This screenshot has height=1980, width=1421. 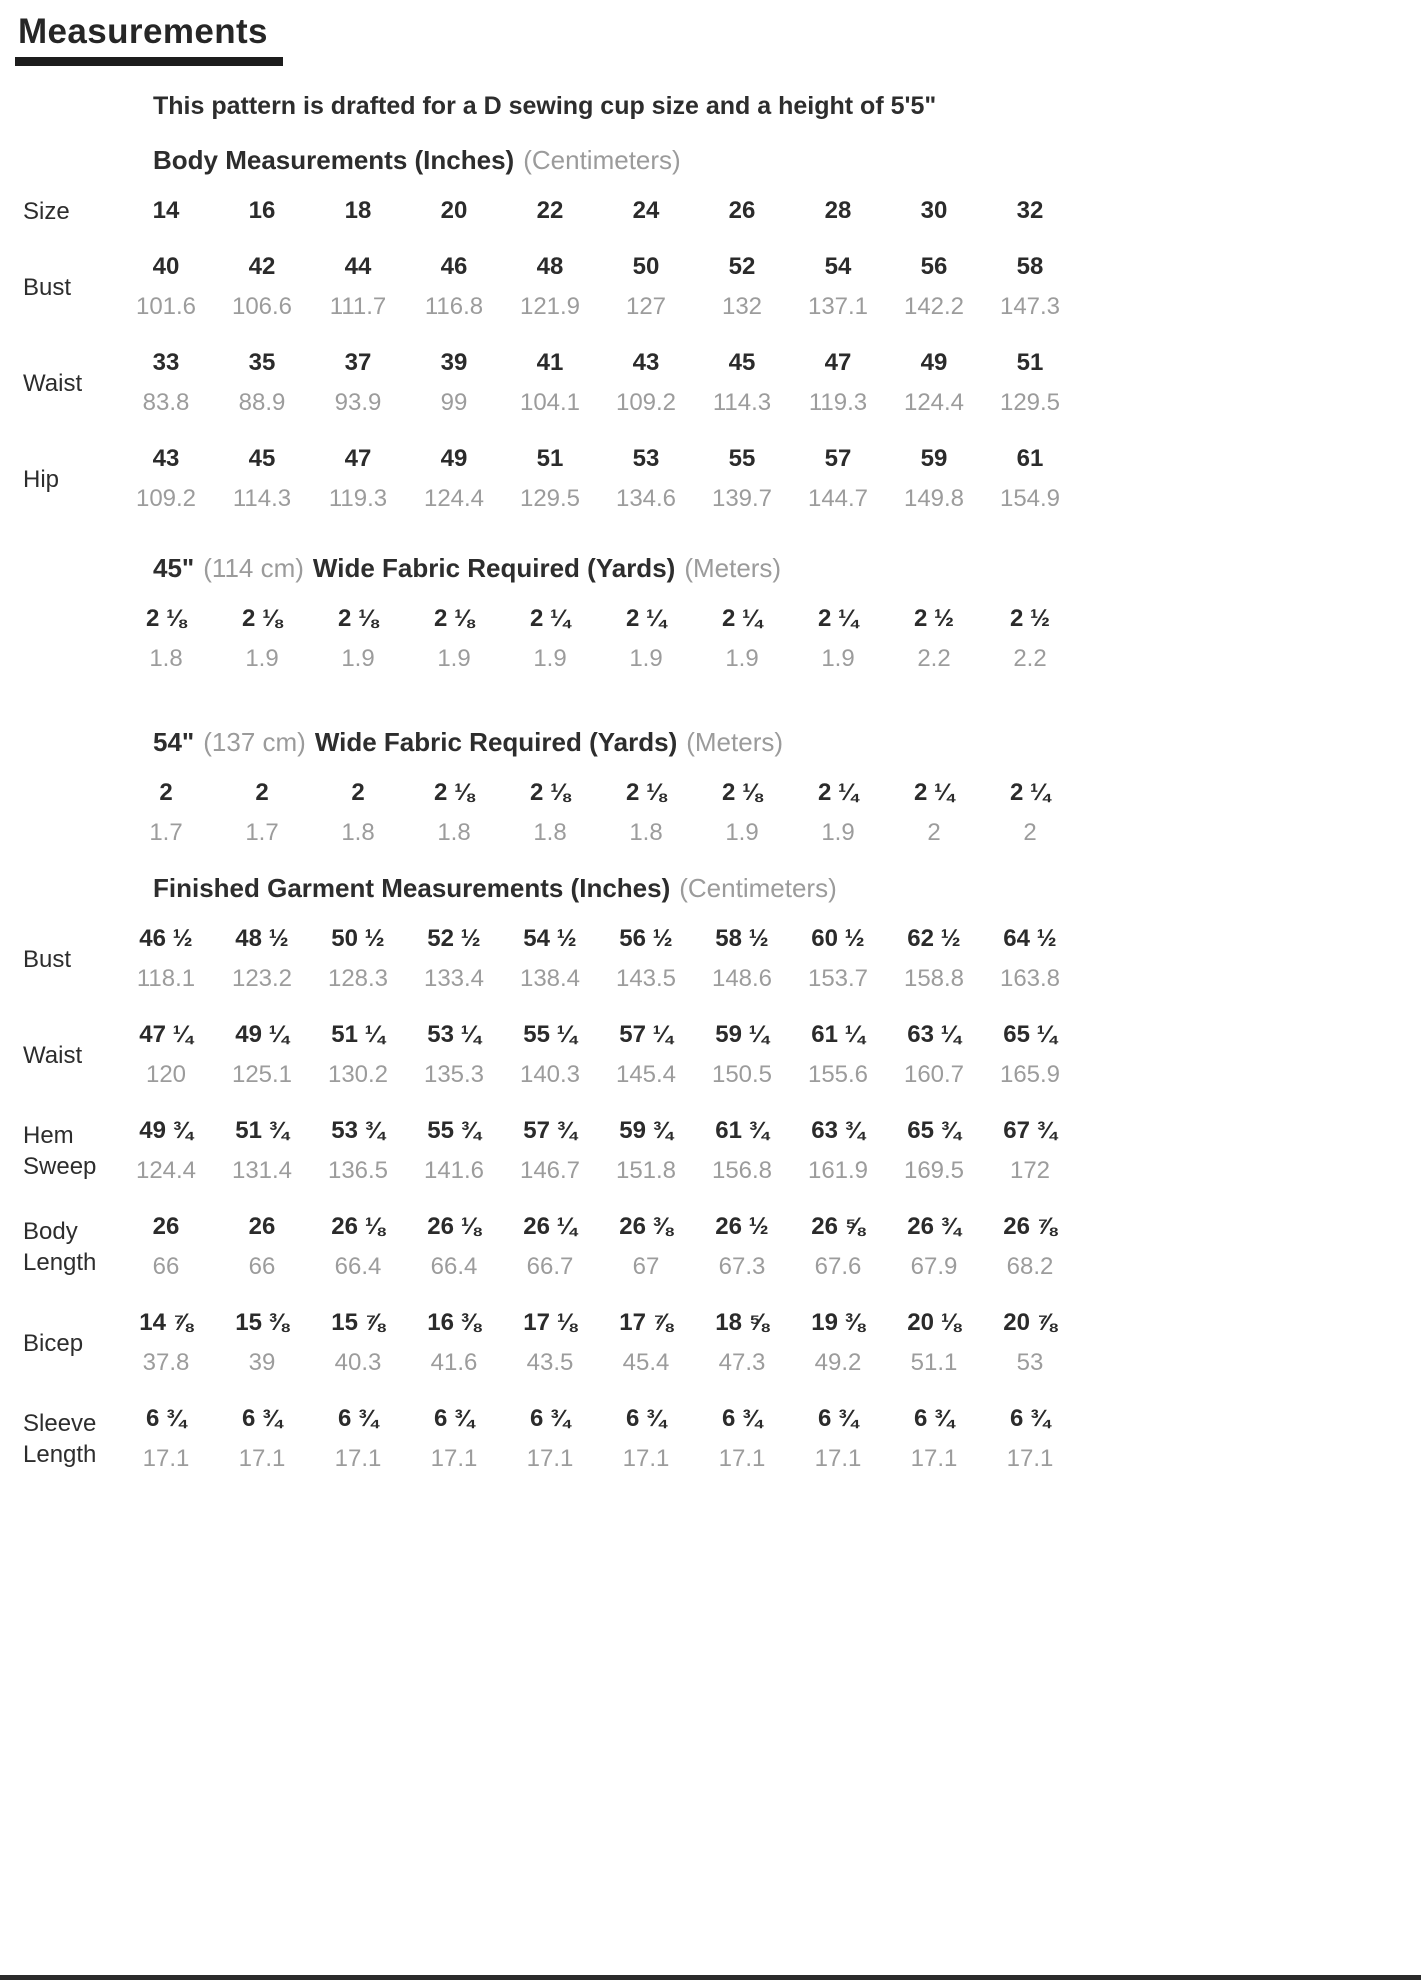 I want to click on secondary-value: 156.8, so click(x=742, y=1170).